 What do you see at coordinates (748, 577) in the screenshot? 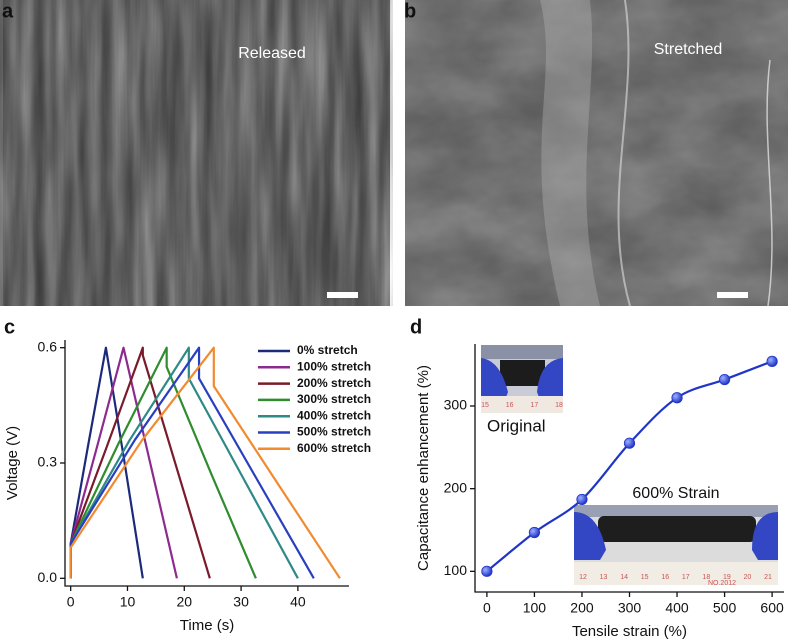
I see `ruler-number: 20` at bounding box center [748, 577].